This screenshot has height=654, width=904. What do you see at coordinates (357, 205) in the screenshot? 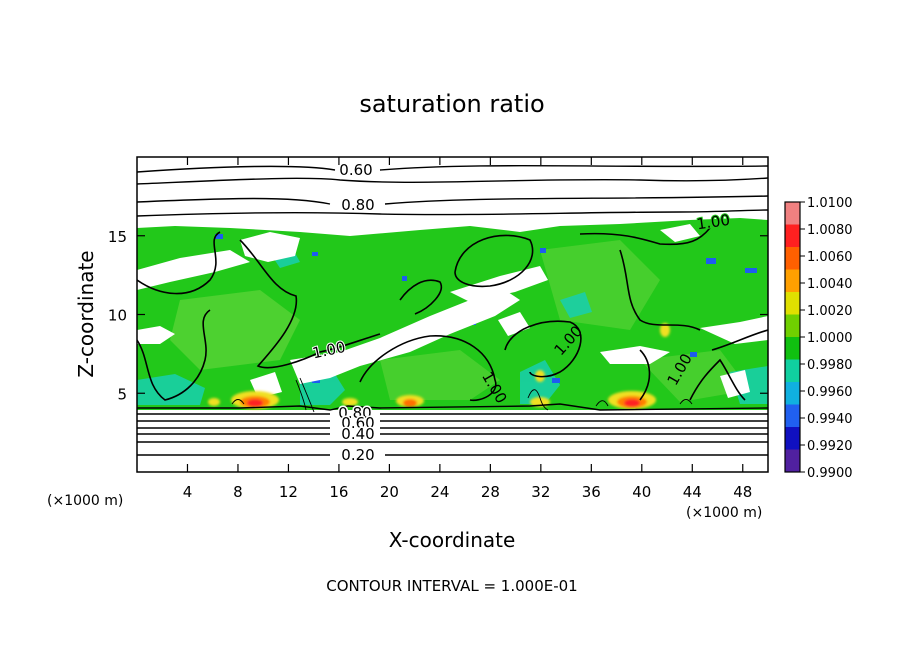
I see `contour-label-080-upper: 0.80` at bounding box center [357, 205].